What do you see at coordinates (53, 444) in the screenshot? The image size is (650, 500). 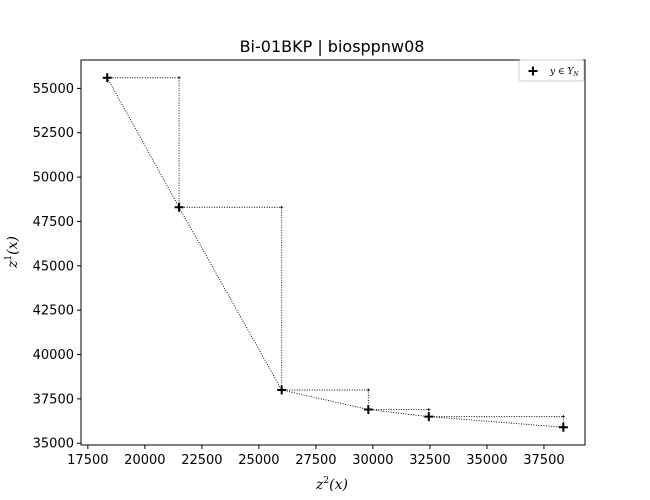 I see `y-tick-label: 35000` at bounding box center [53, 444].